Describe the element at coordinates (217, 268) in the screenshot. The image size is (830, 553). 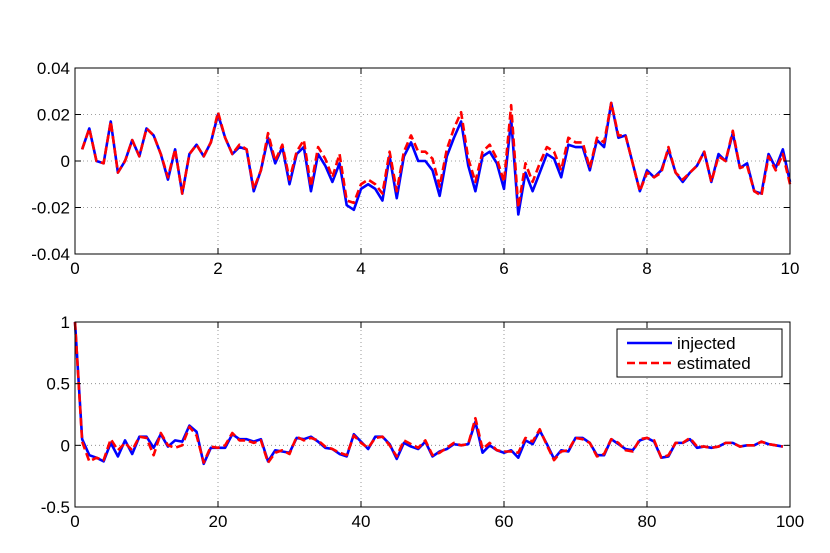
I see `x-tick-label: 2` at that location.